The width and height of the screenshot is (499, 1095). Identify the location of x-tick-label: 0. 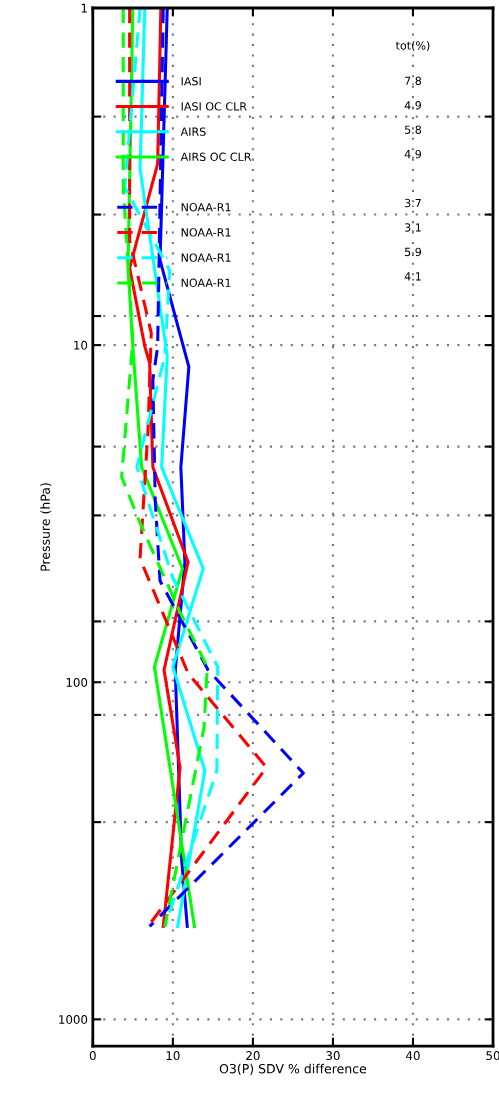
(92, 1056).